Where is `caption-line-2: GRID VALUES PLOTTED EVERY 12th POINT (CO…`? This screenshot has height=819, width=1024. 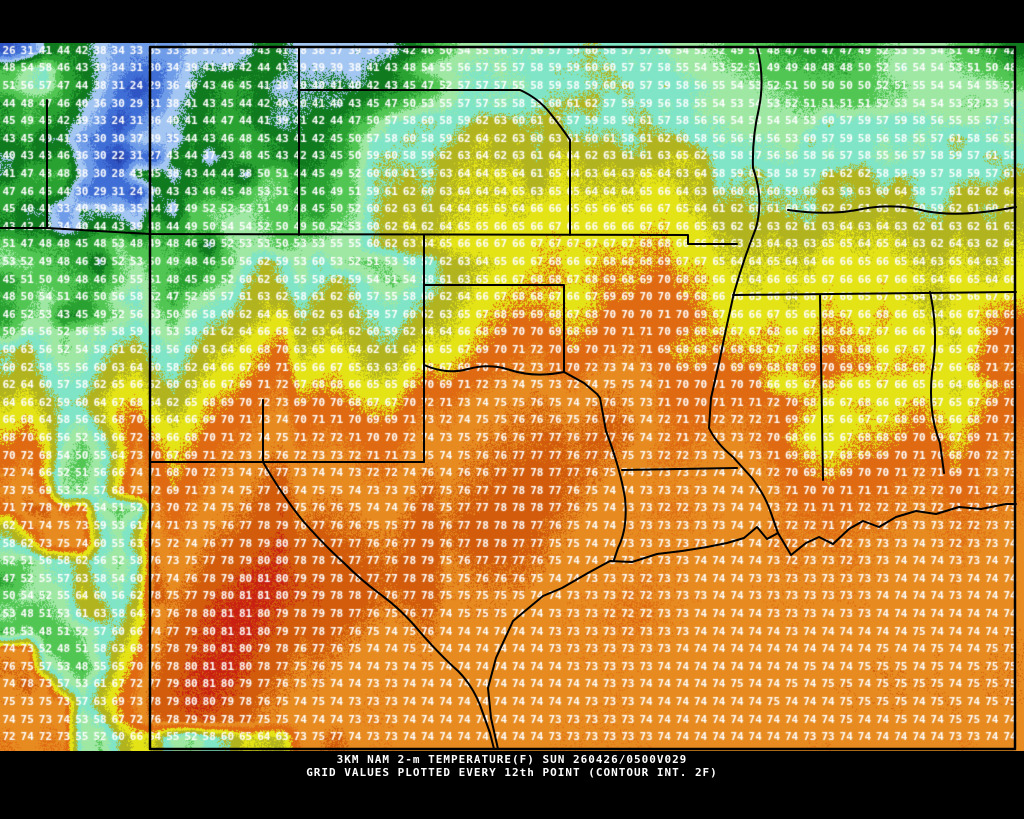
caption-line-2: GRID VALUES PLOTTED EVERY 12th POINT (CO… is located at coordinates (512, 772).